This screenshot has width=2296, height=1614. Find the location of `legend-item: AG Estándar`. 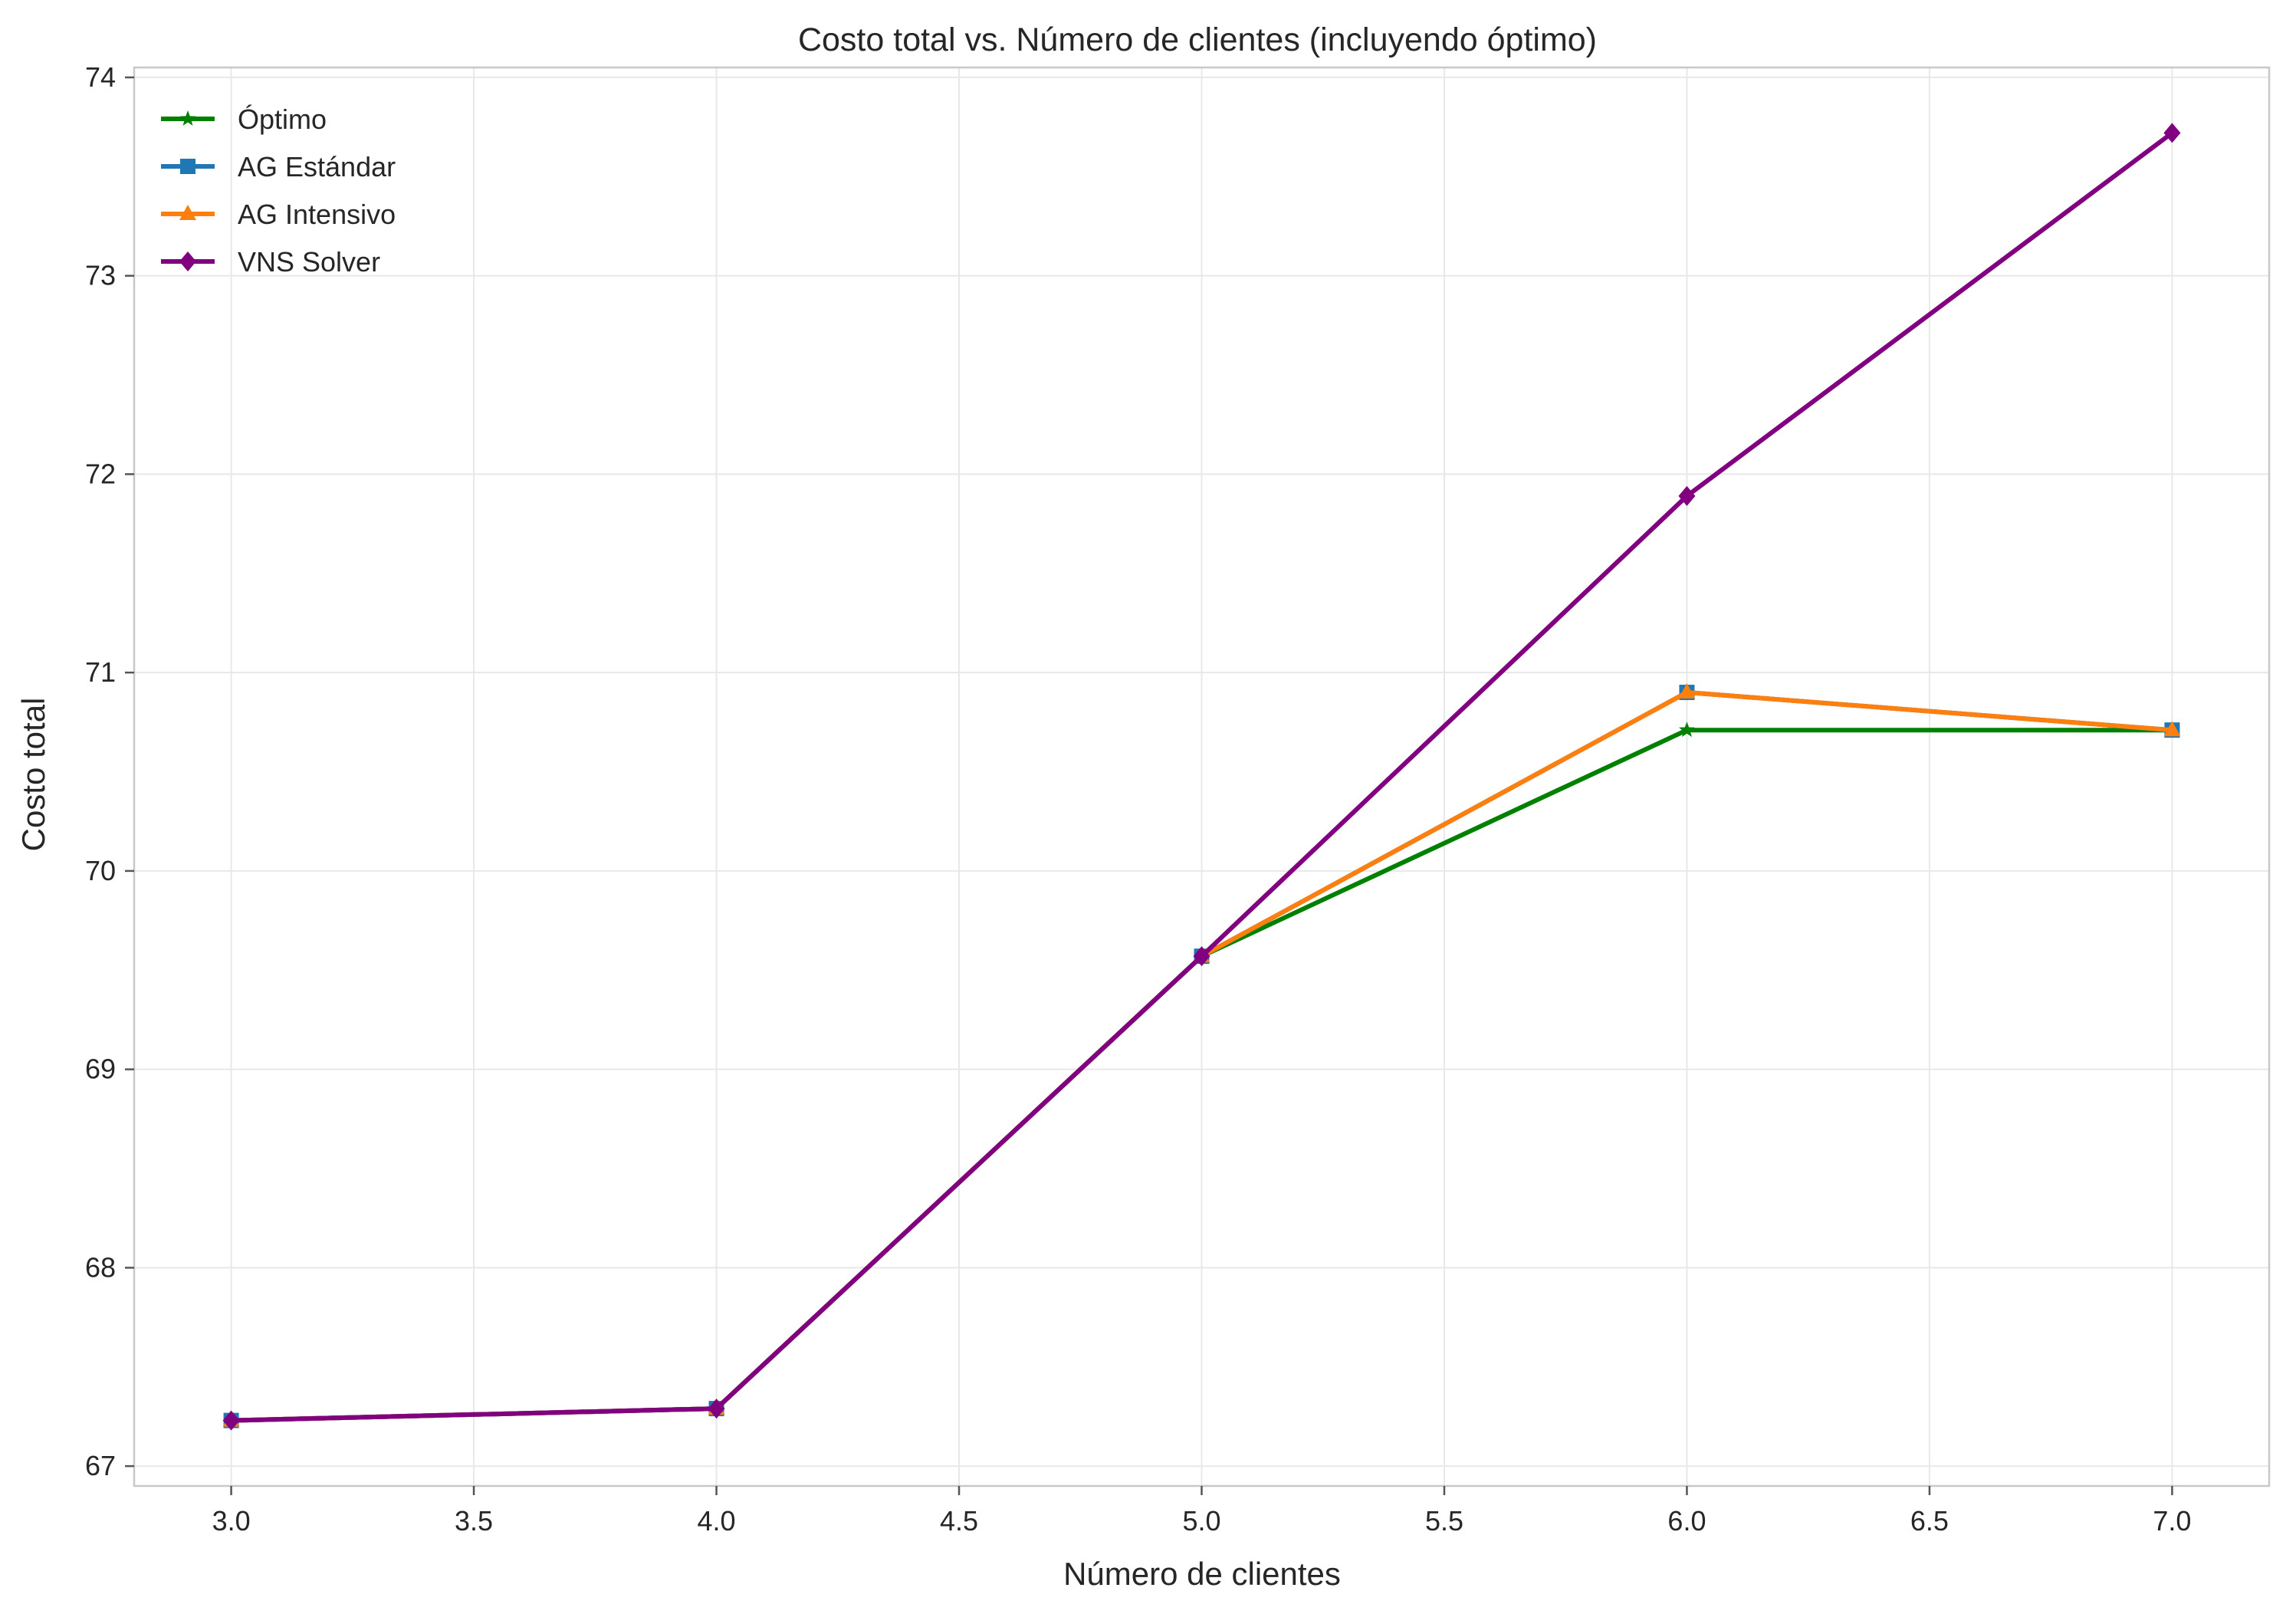

legend-item: AG Estándar is located at coordinates (278, 166).